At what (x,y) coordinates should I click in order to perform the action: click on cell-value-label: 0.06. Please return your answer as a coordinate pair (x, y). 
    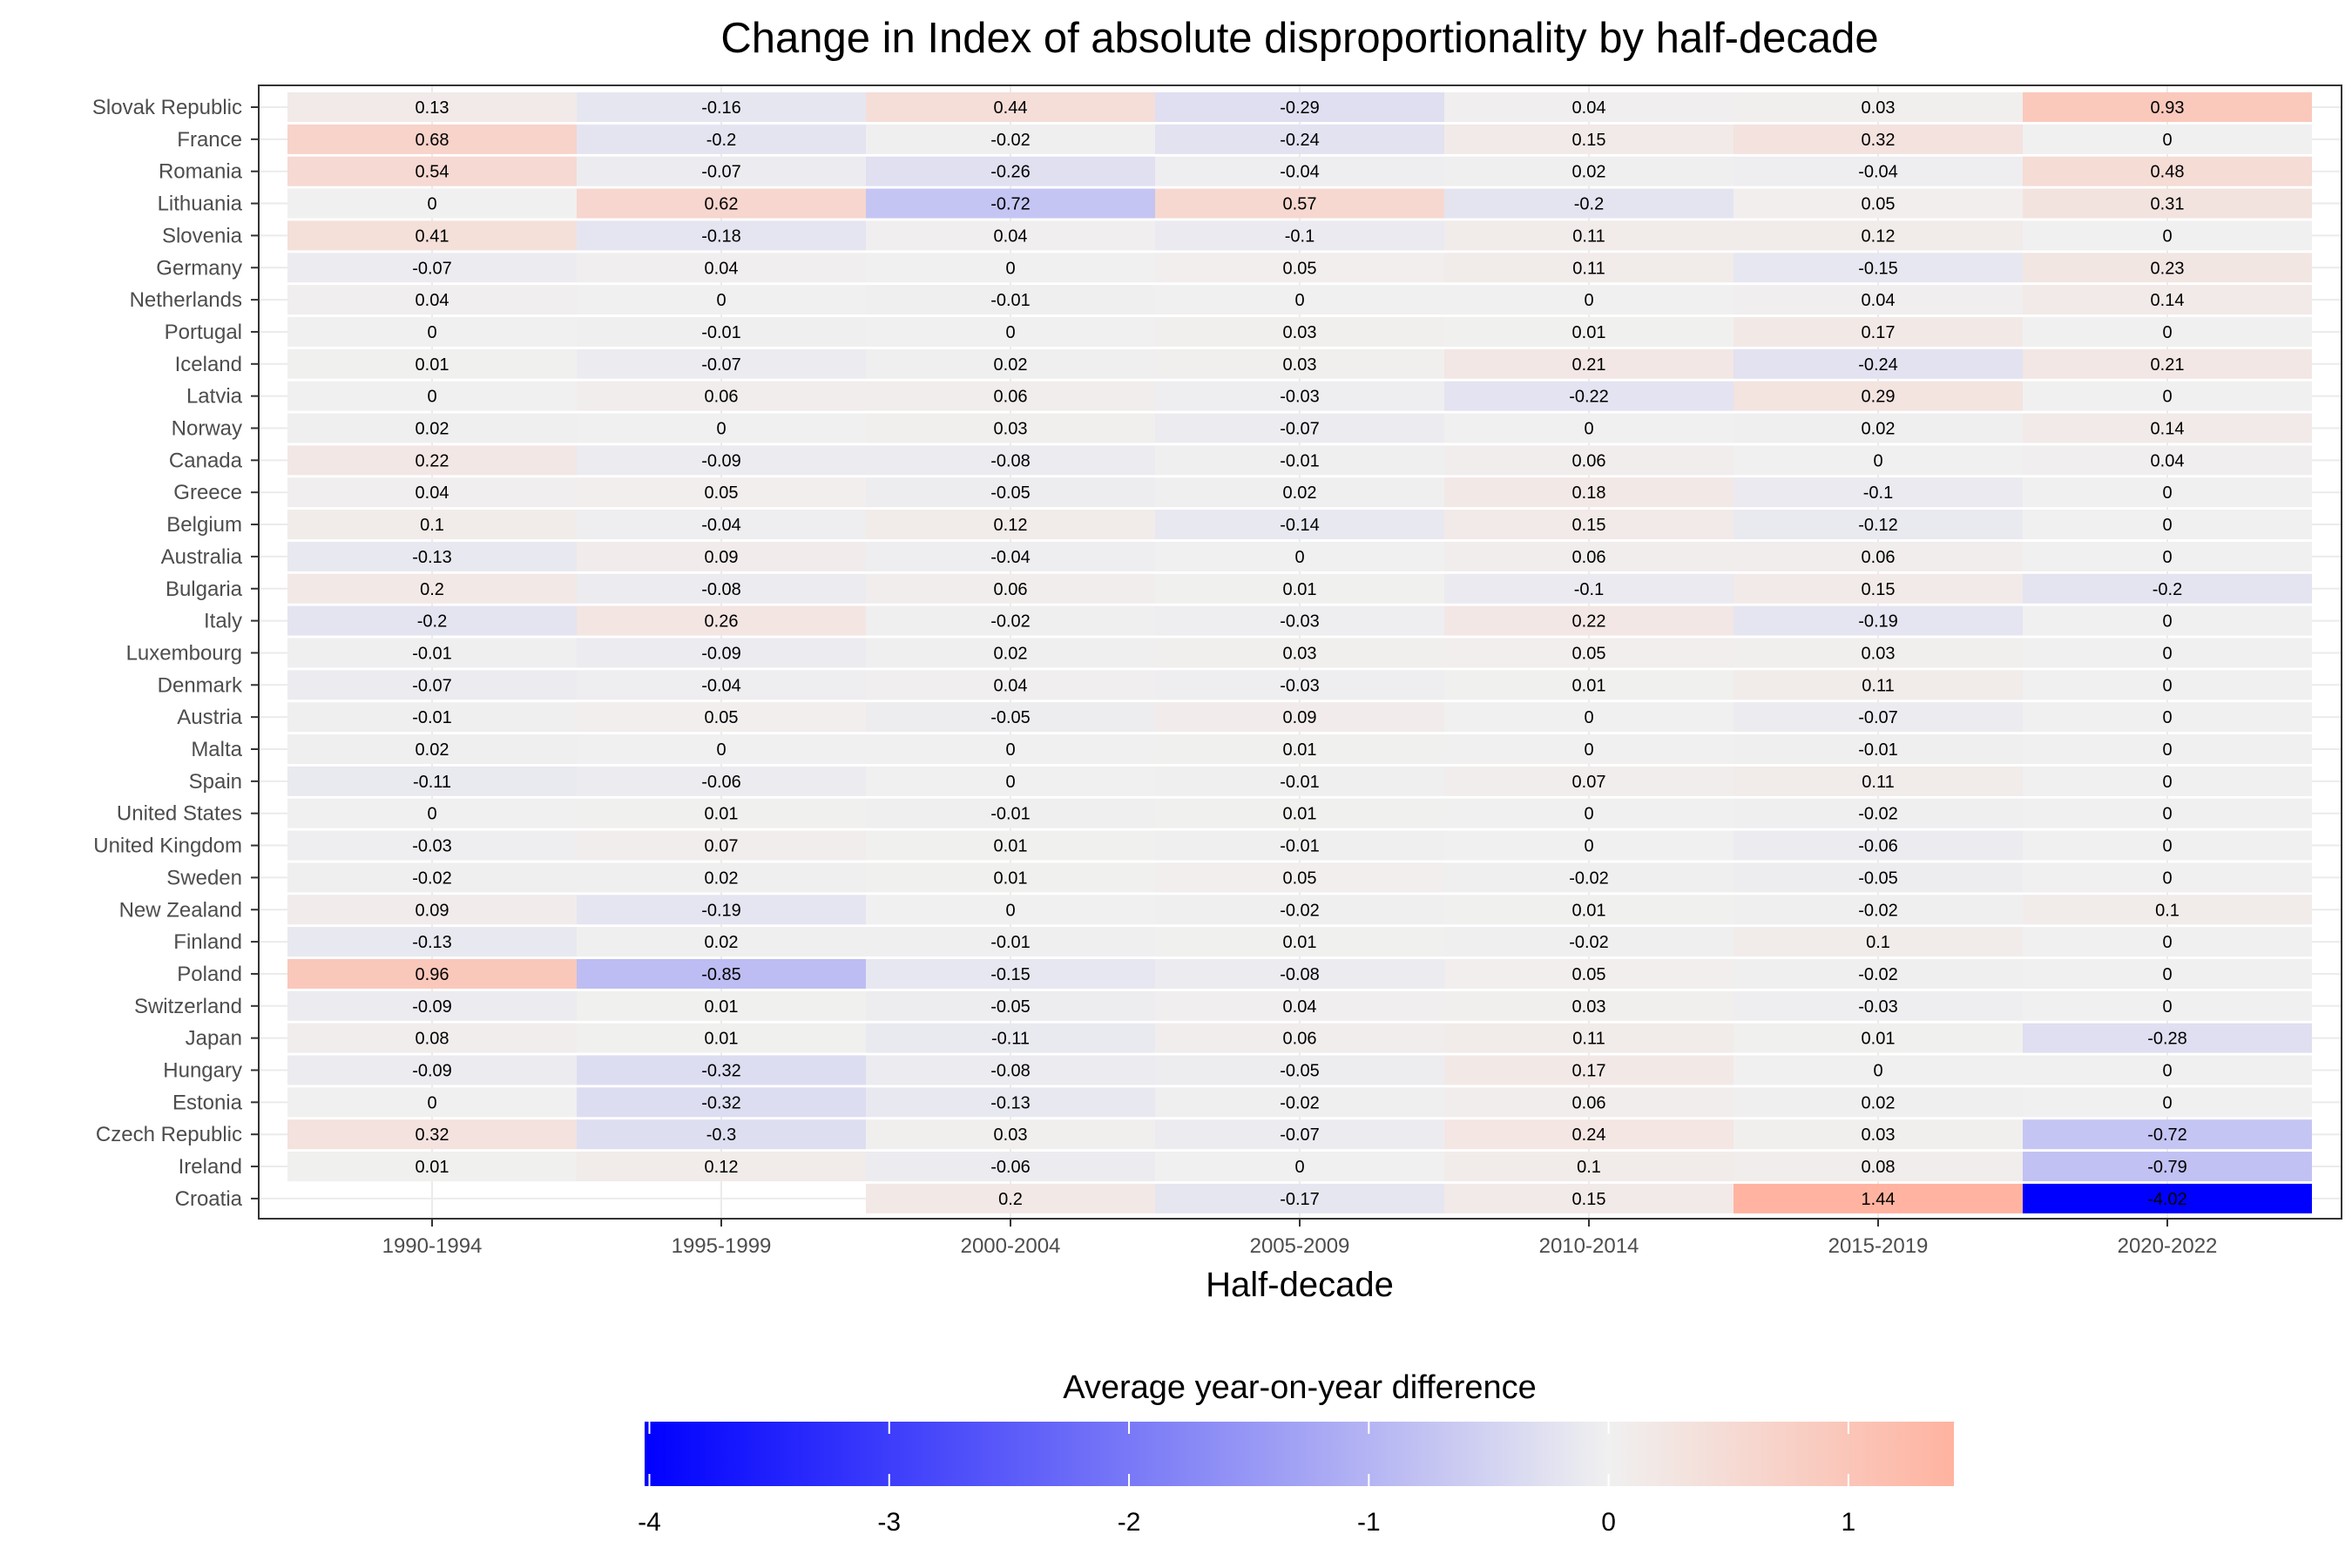
    Looking at the image, I should click on (1589, 1103).